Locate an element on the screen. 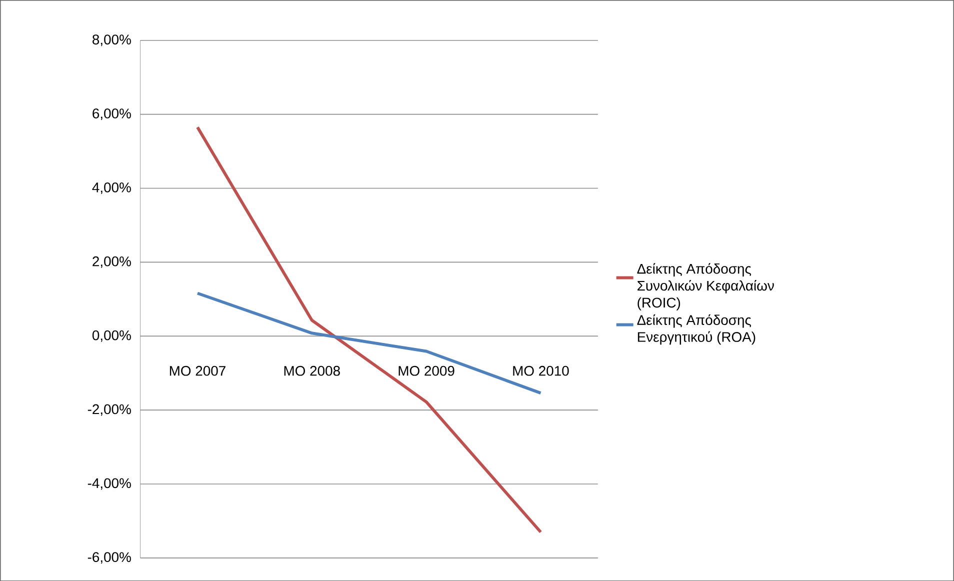 The height and width of the screenshot is (581, 954). x-tick-label: ΜΟ 2009 is located at coordinates (426, 371).